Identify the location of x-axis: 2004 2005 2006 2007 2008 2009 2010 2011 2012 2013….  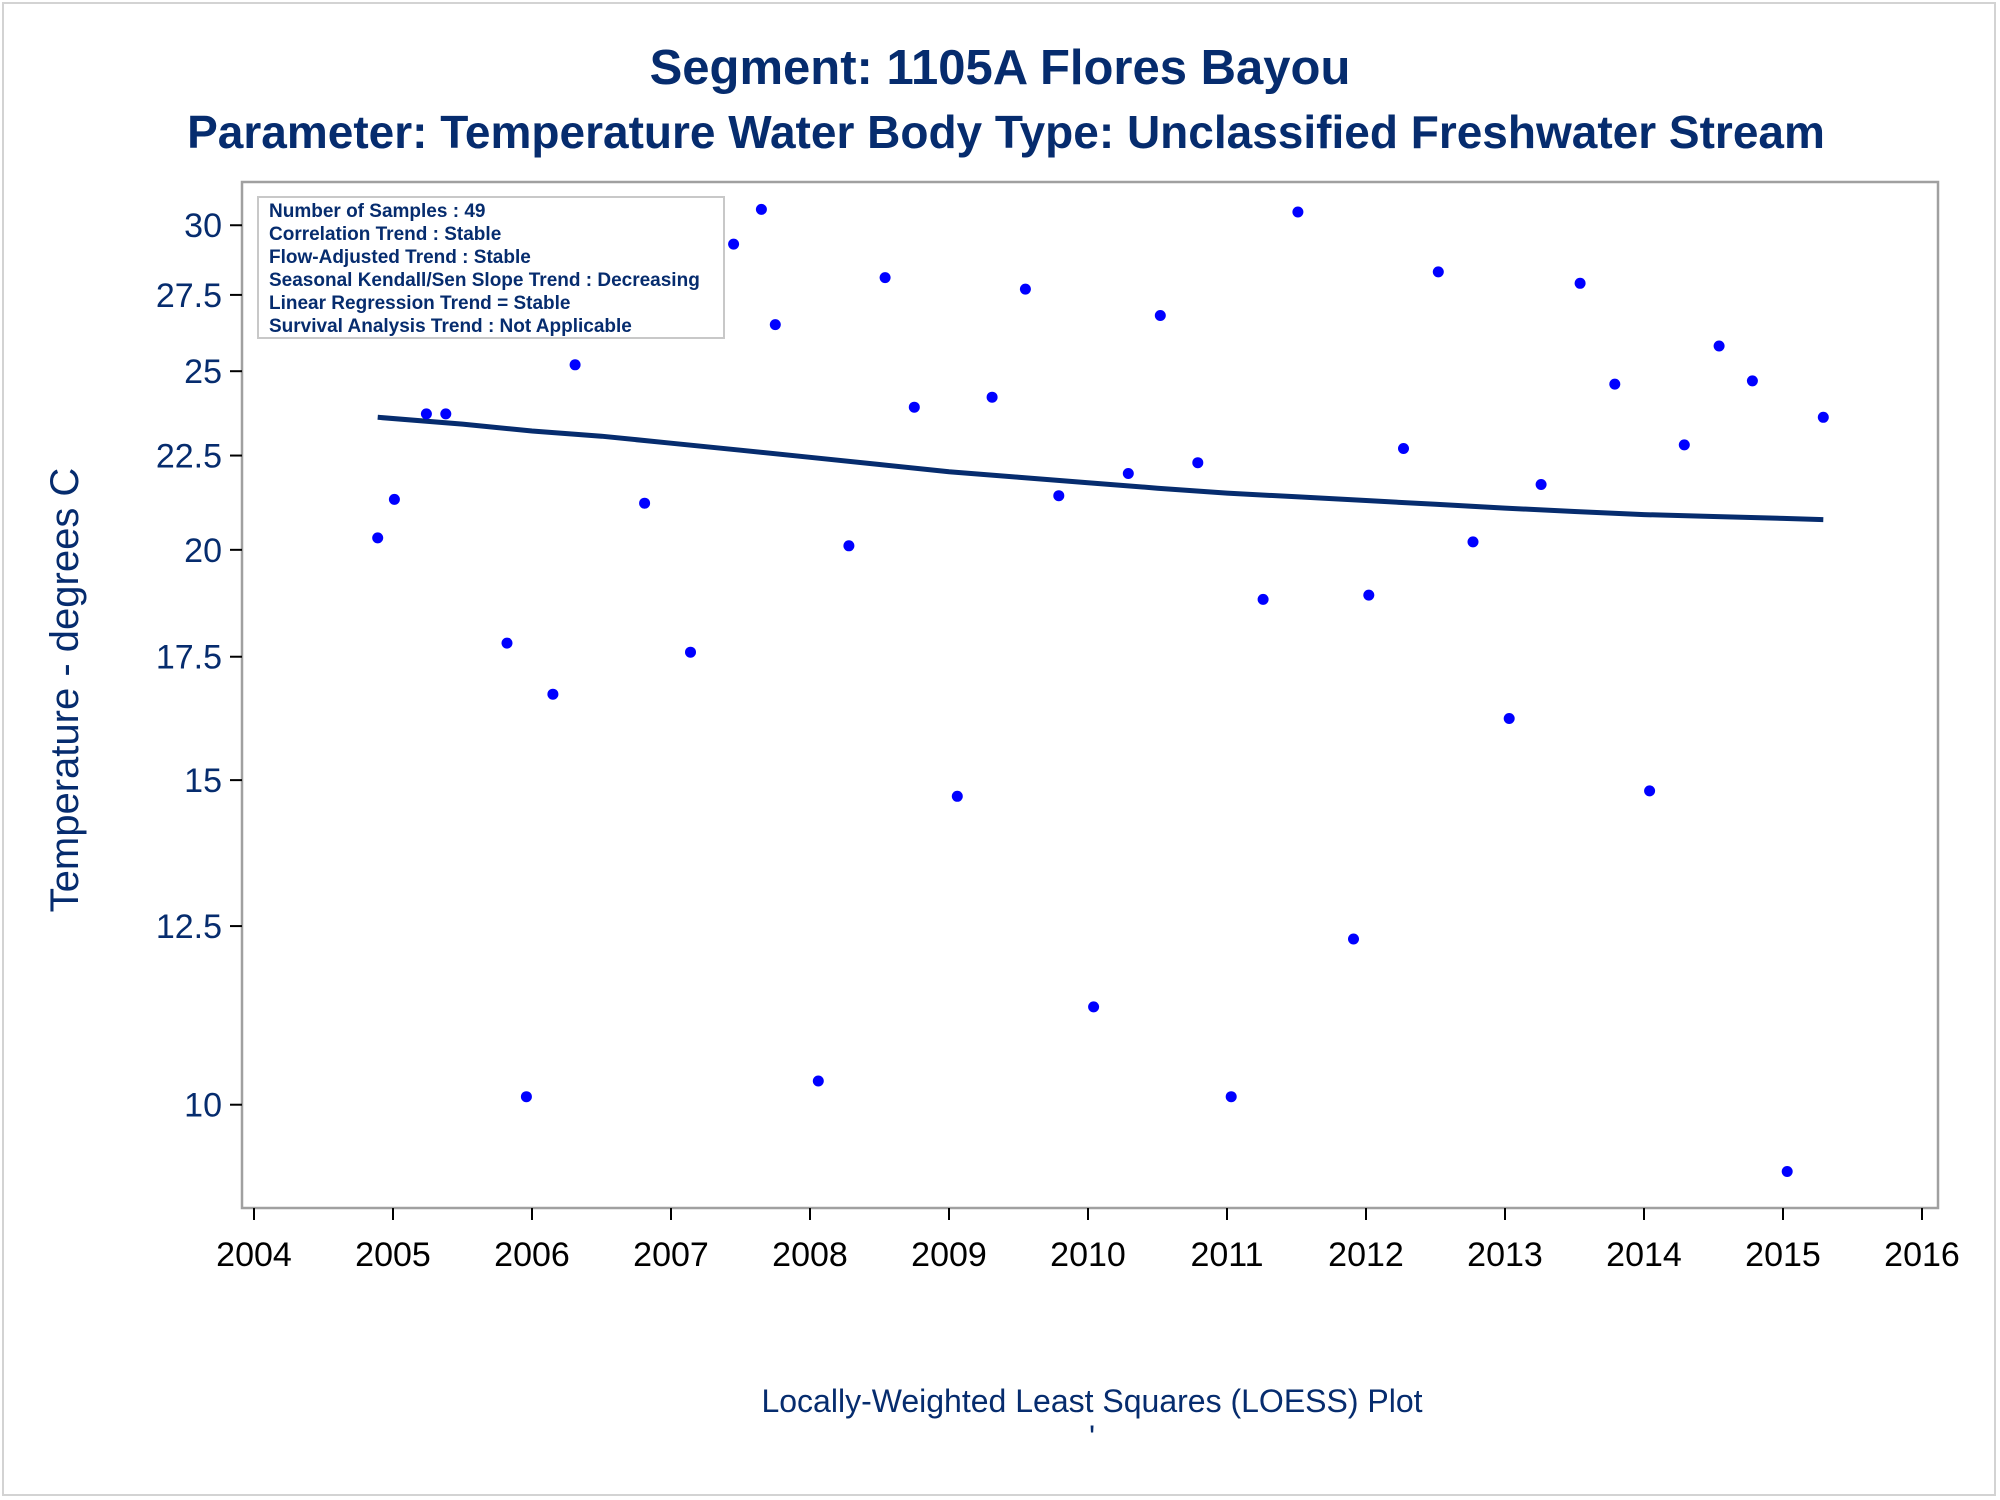
(1088, 1241).